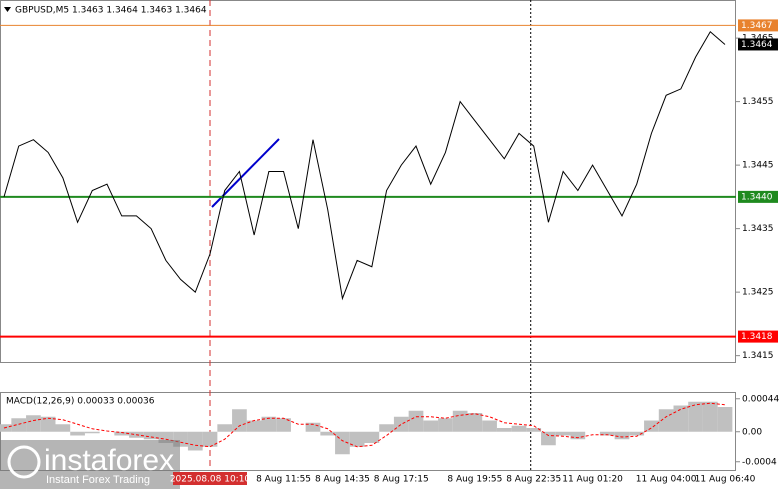 Image resolution: width=781 pixels, height=489 pixels. What do you see at coordinates (666, 480) in the screenshot?
I see `x-tick-label: 11 Aug 04:00` at bounding box center [666, 480].